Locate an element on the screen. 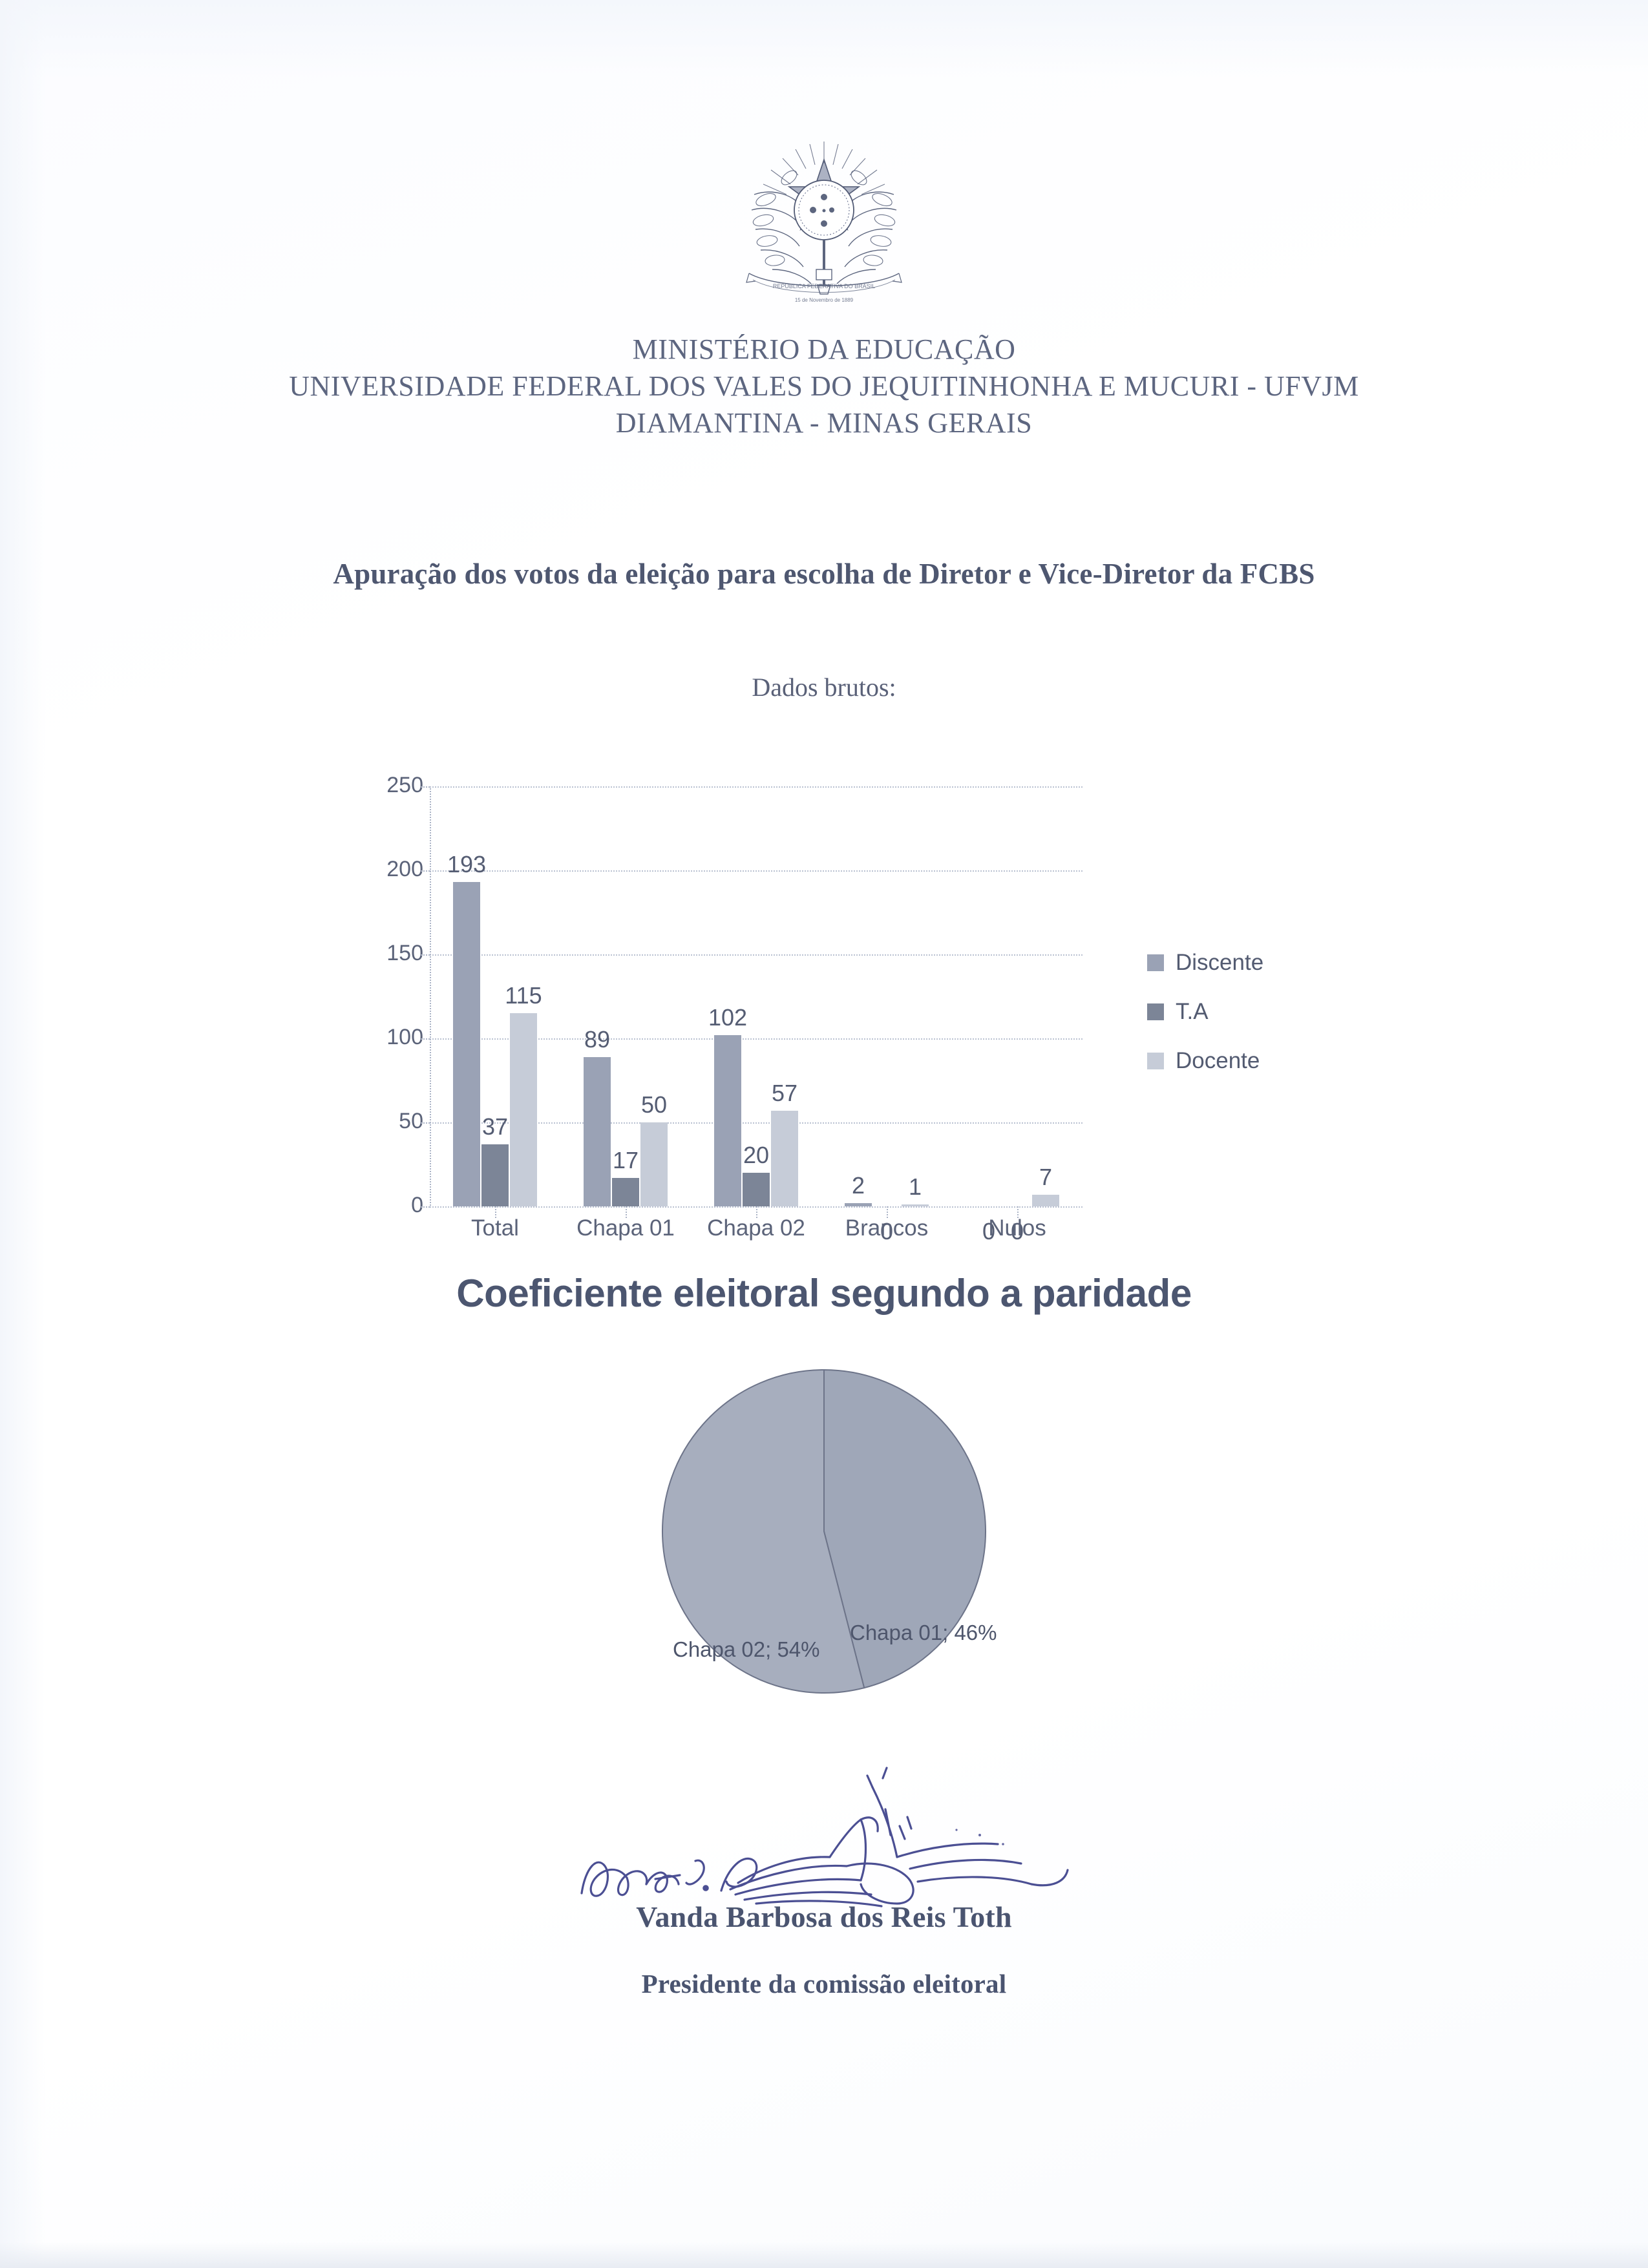 The height and width of the screenshot is (2268, 1648). bar-value-label: 17 is located at coordinates (625, 1159).